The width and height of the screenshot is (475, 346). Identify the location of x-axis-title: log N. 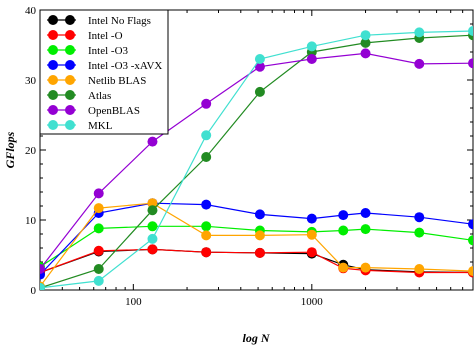
(257, 338).